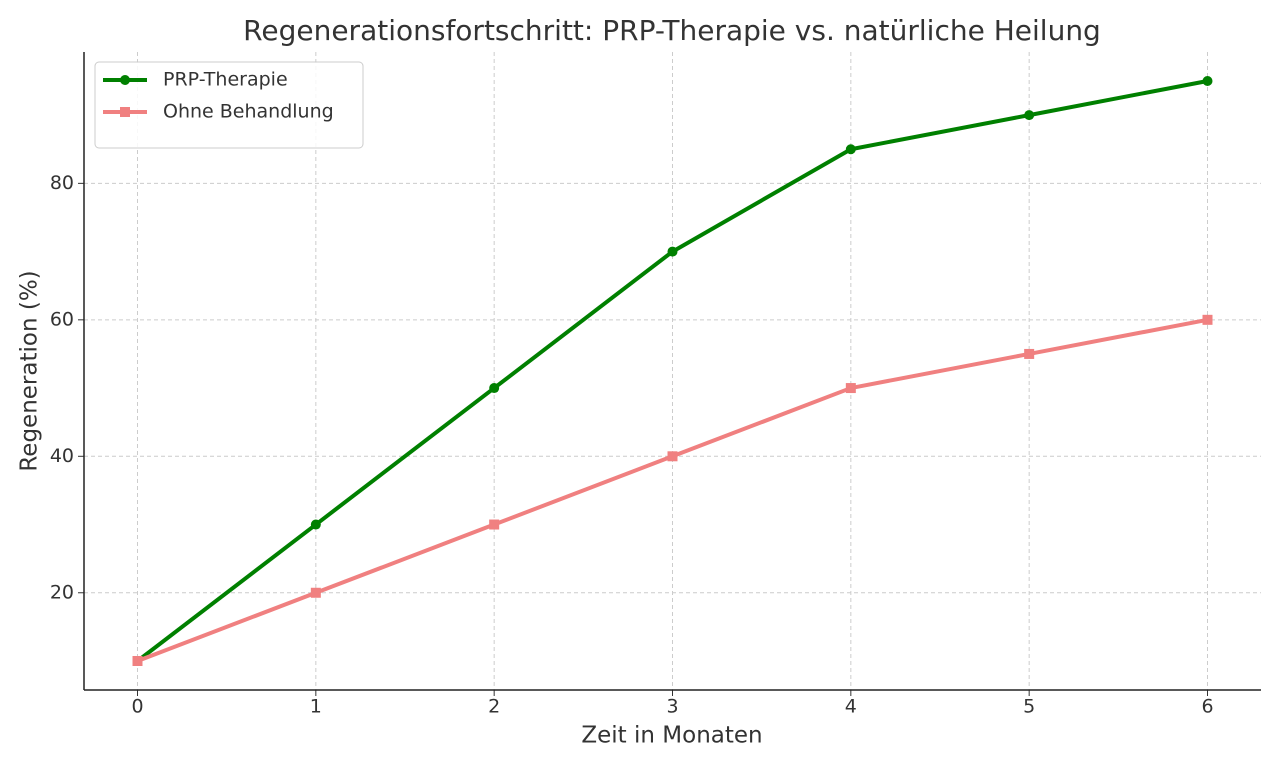 Image resolution: width=1280 pixels, height=768 pixels. What do you see at coordinates (671, 736) in the screenshot?
I see `x-axis-label: Zeit in Monaten` at bounding box center [671, 736].